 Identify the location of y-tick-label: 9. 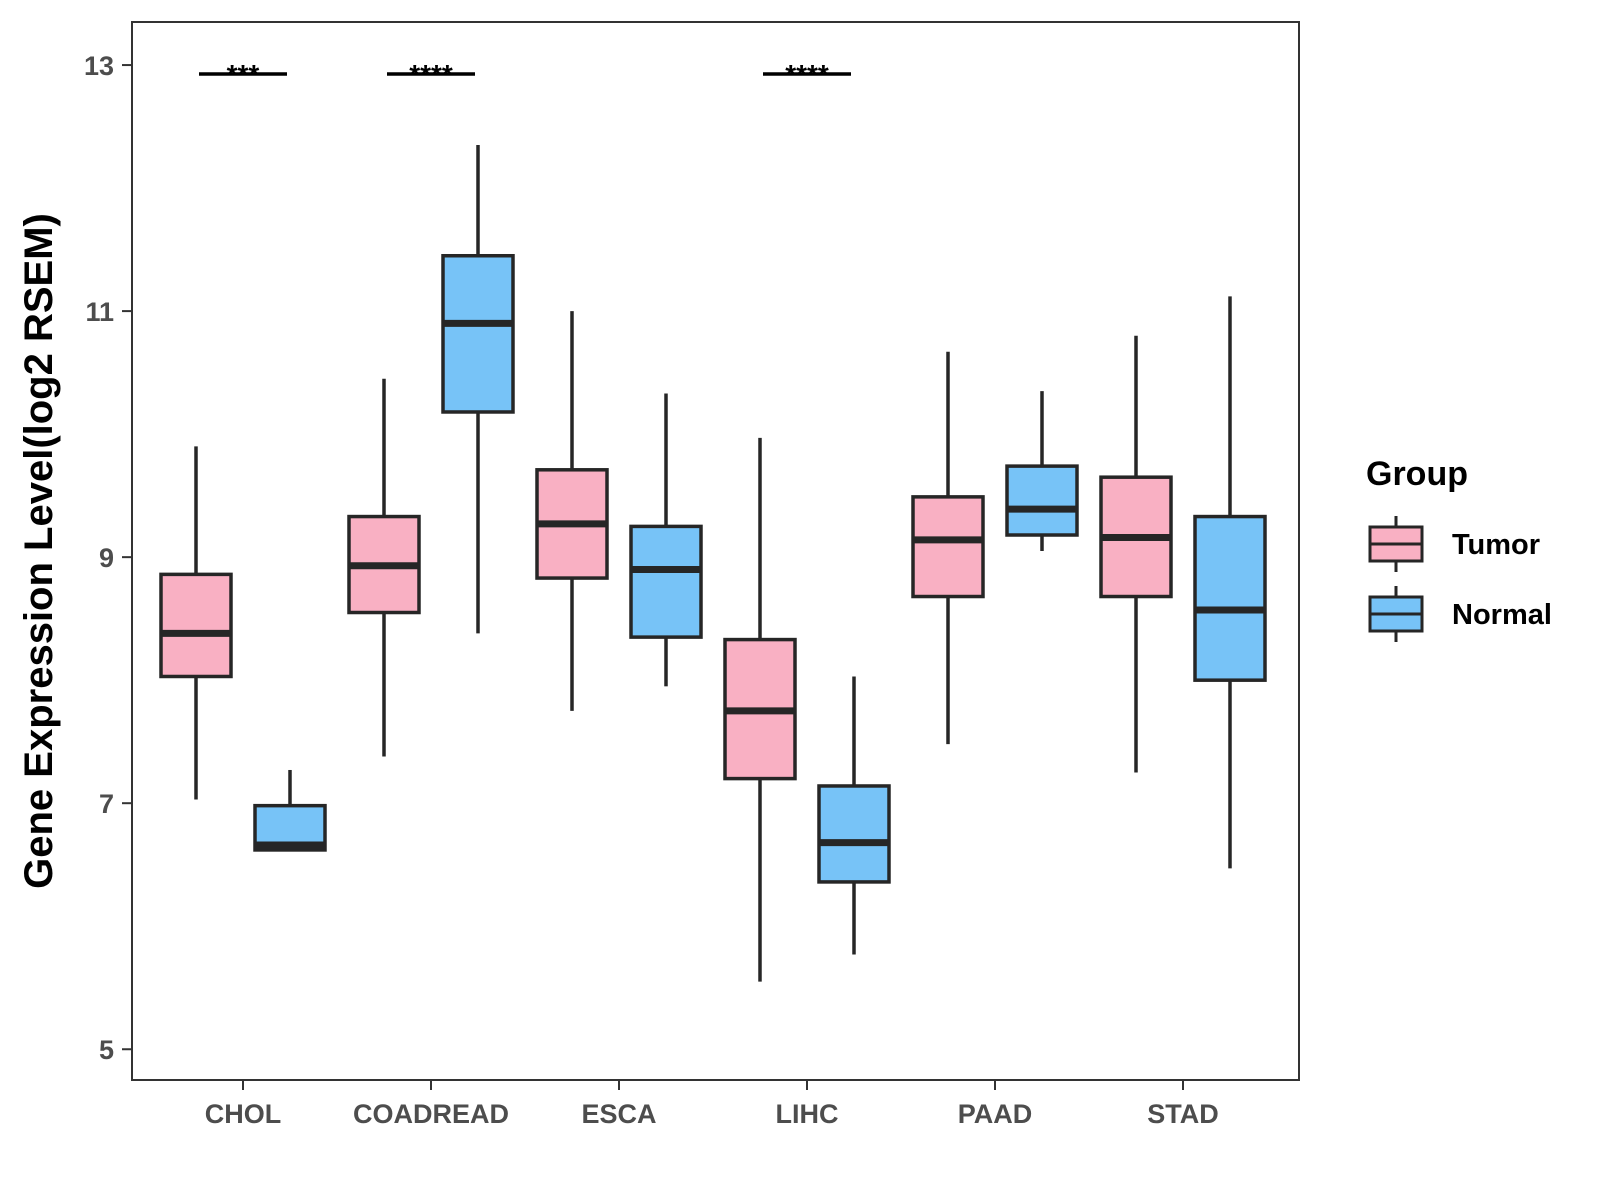
(106, 558).